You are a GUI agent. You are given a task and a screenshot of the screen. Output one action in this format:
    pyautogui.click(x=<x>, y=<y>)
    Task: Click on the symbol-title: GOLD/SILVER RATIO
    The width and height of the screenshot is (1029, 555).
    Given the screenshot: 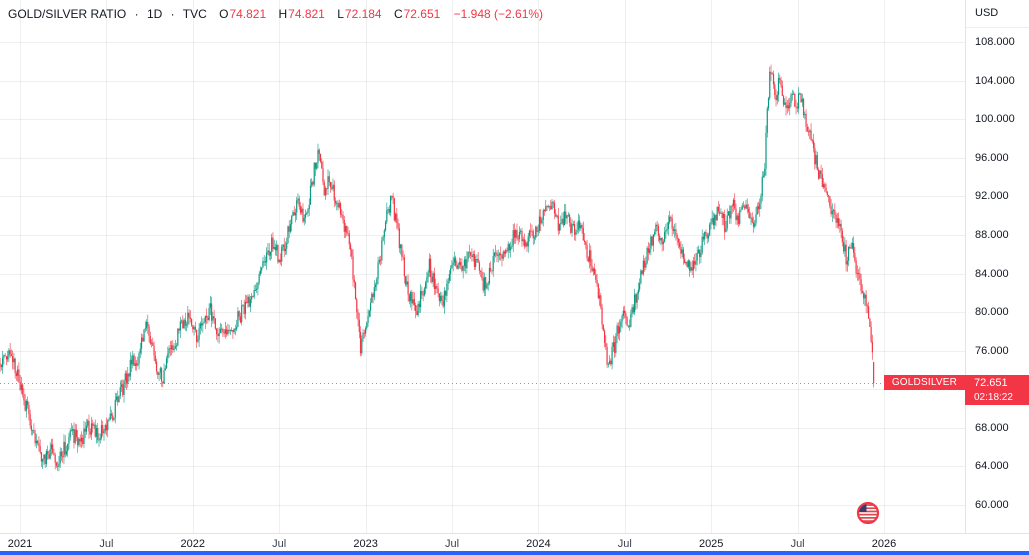 What is the action you would take?
    pyautogui.click(x=67, y=14)
    